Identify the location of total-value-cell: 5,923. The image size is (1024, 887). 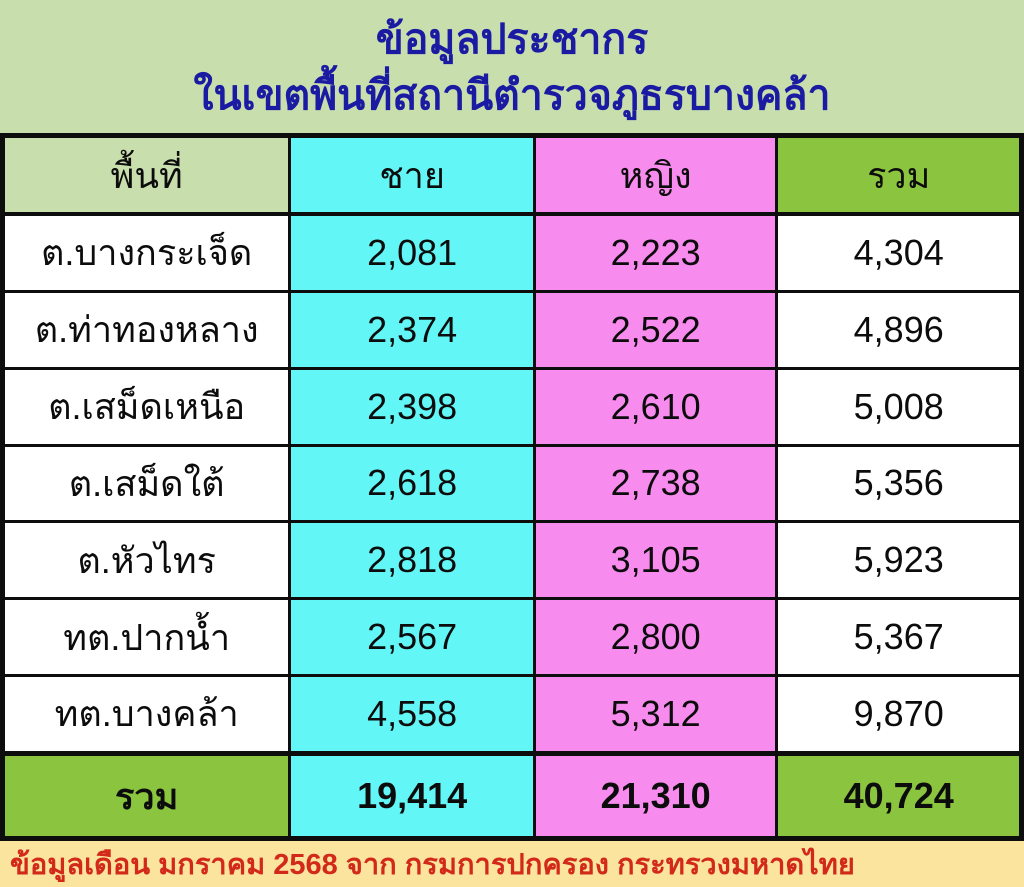
(899, 560).